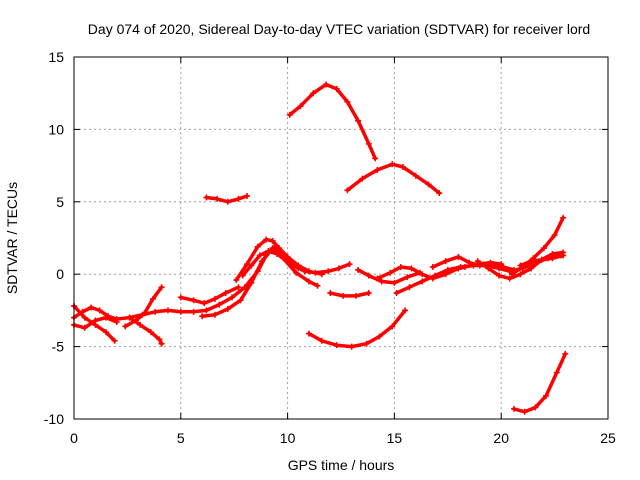  I want to click on y-tick-label: -5, so click(58, 347).